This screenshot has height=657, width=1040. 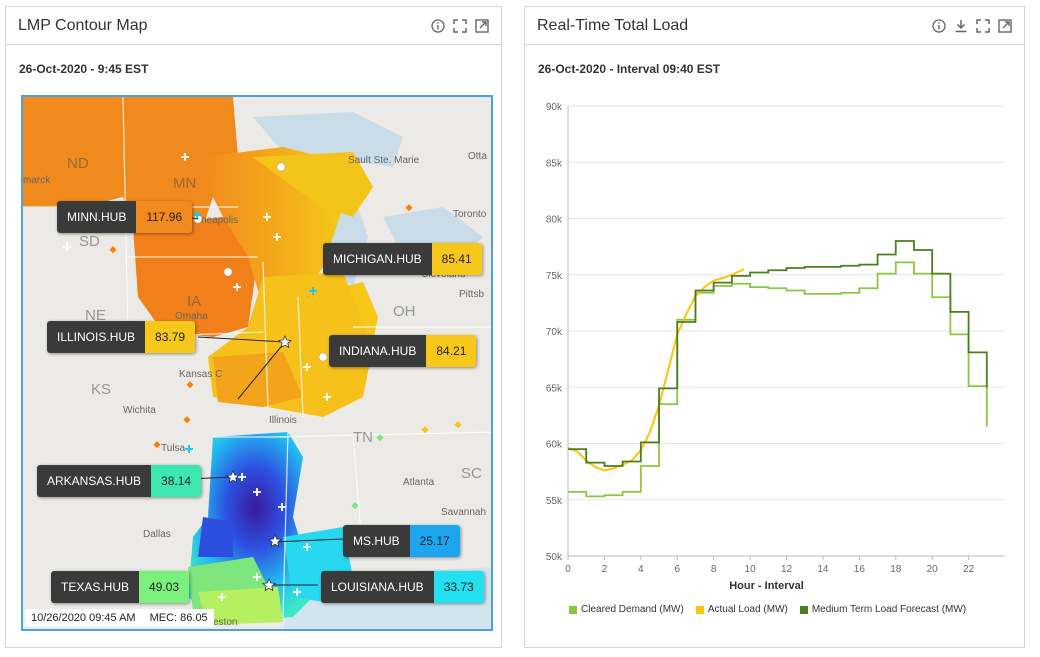 I want to click on city-label-dallas: Dallas, so click(x=157, y=534).